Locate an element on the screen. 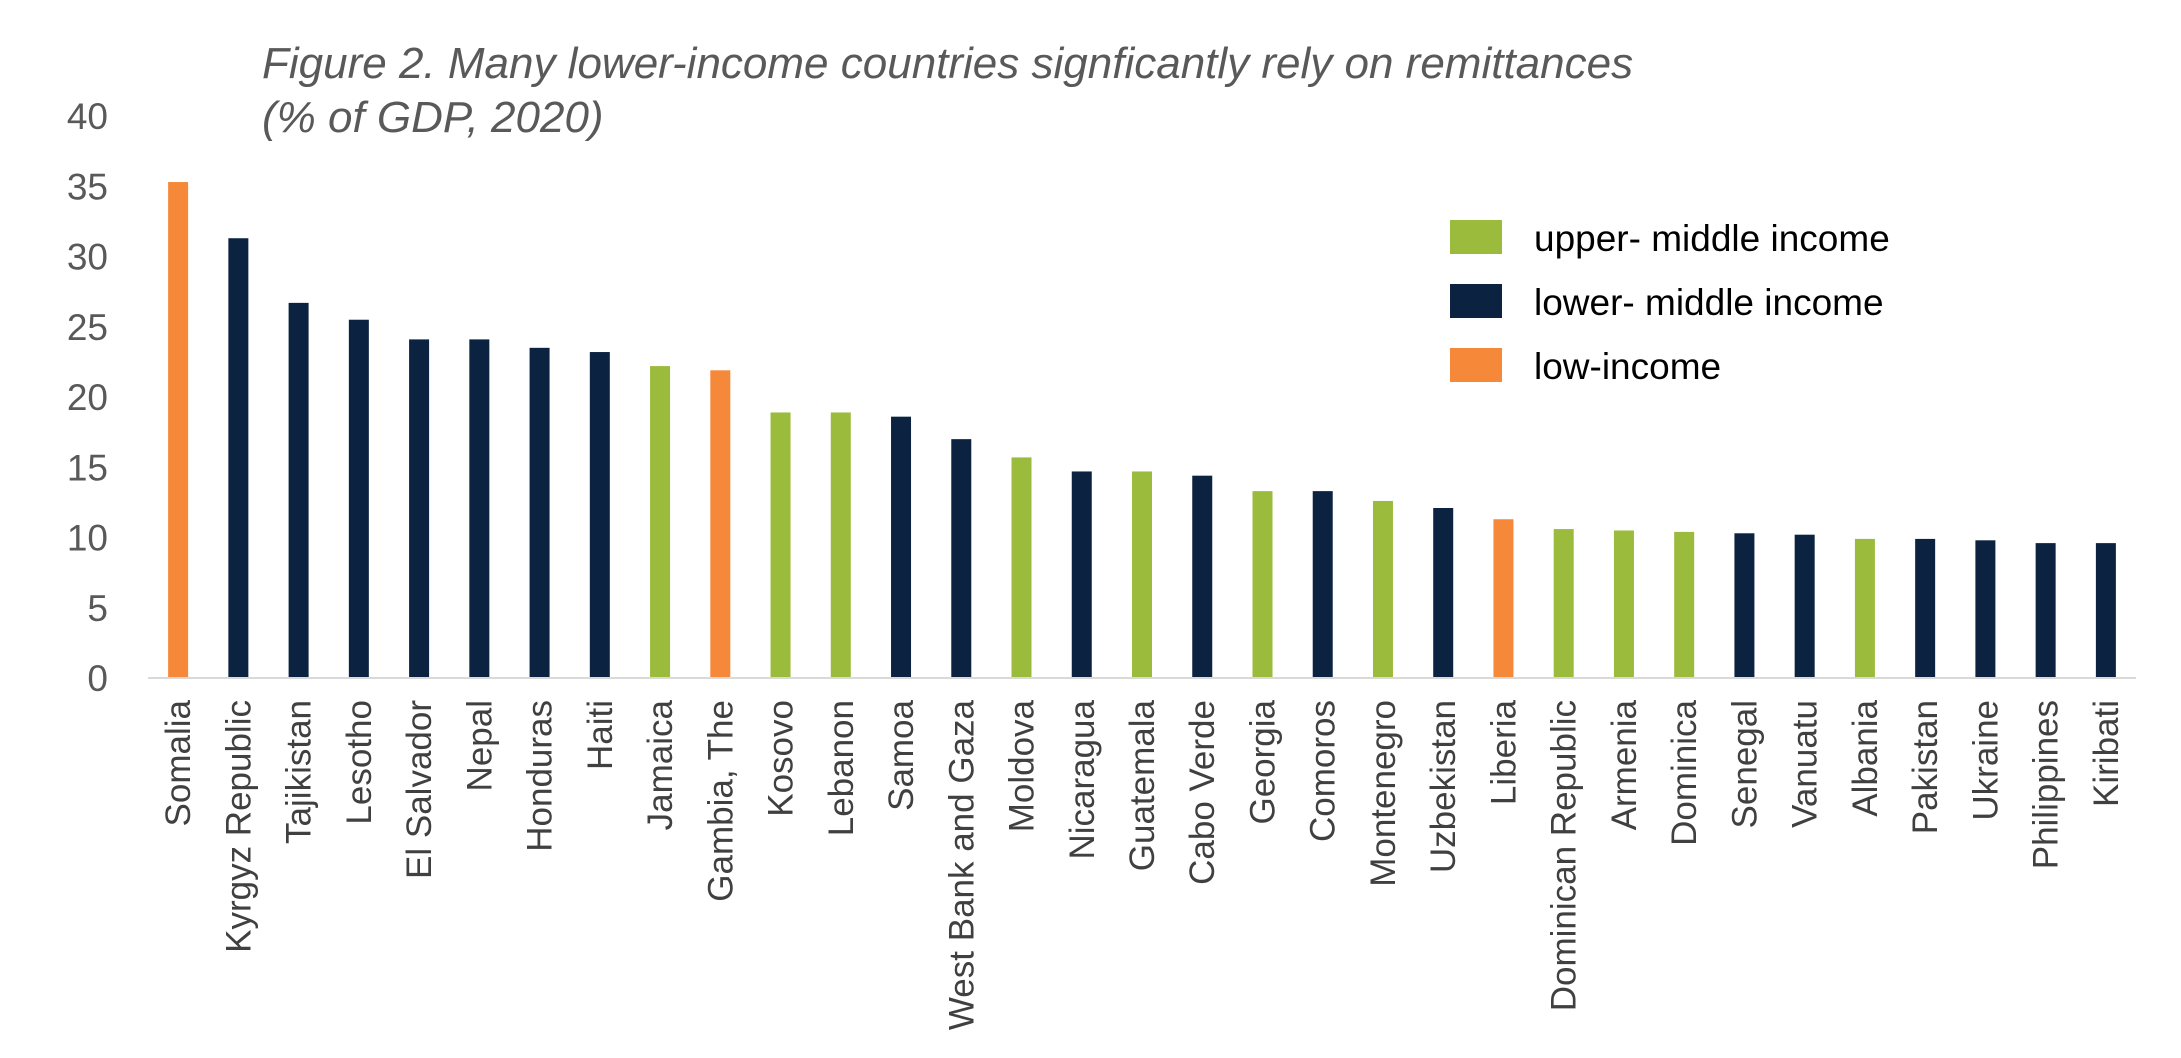 This screenshot has width=2181, height=1058. y-axis-ticks: 0 5 10 15 20 25 30 35 40 is located at coordinates (87, 397).